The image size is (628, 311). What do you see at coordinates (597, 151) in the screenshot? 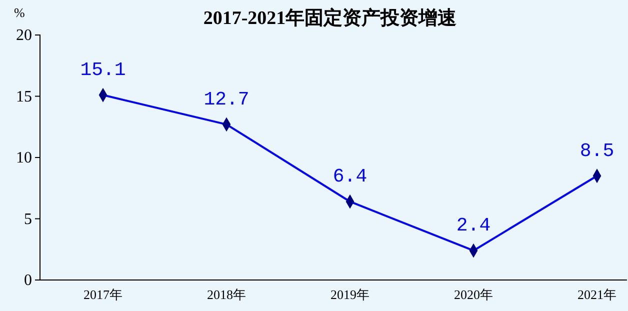
I see `data-label: 8.5` at bounding box center [597, 151].